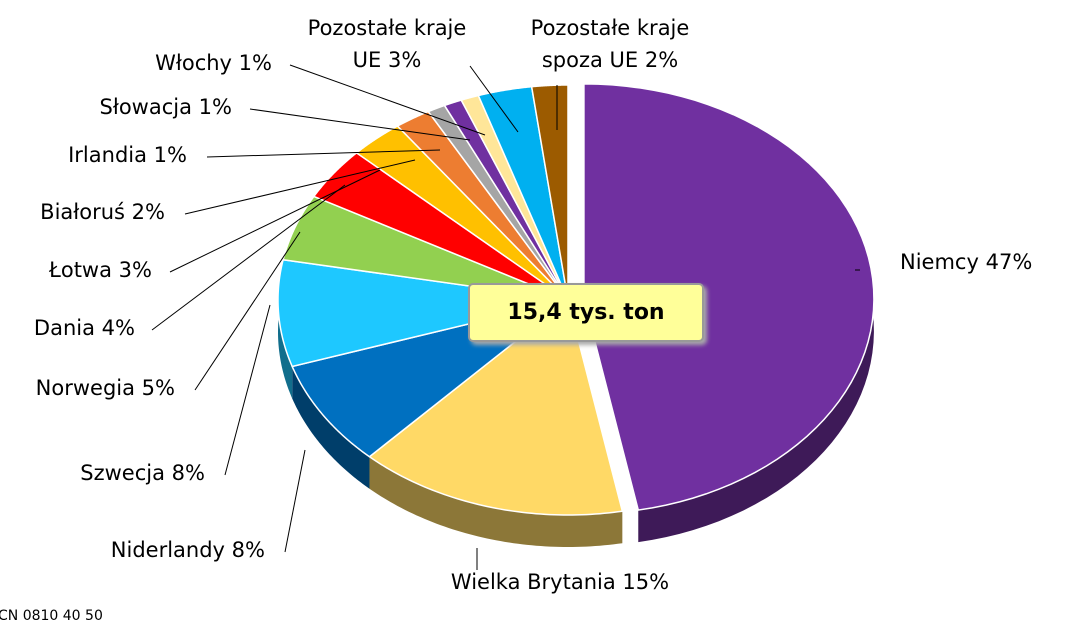 The height and width of the screenshot is (622, 1068). I want to click on slice-label: Słowacja 1%, so click(116, 107).